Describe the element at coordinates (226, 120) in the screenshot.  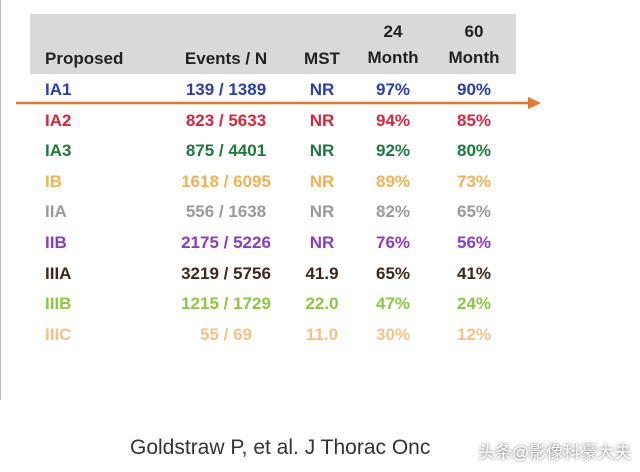
I see `table-cell: 823 / 5633` at that location.